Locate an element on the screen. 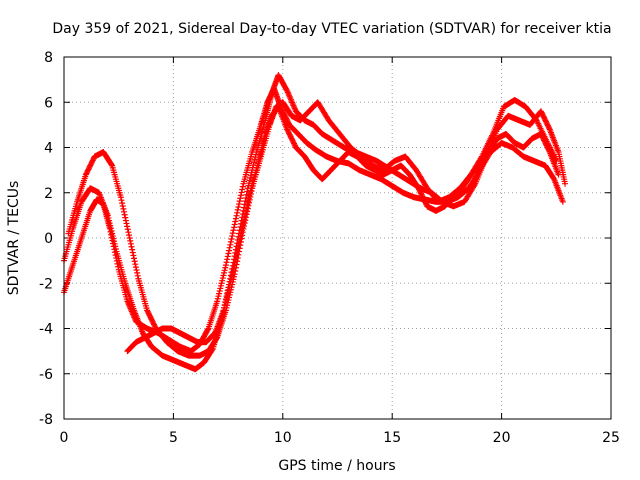 This screenshot has height=480, width=640. y-tick-label: -6 is located at coordinates (46, 375).